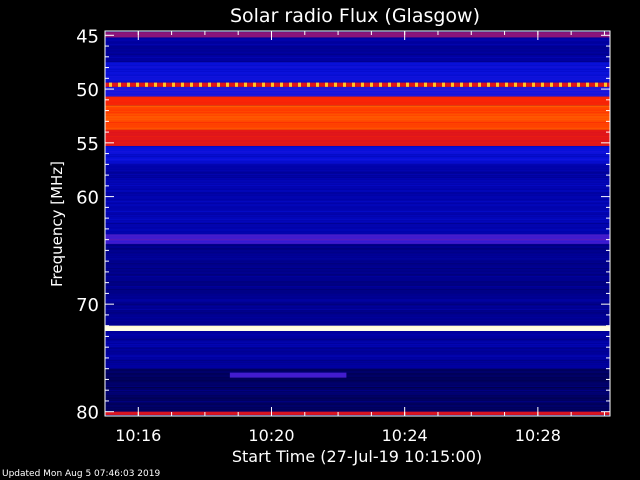  Describe the element at coordinates (538, 435) in the screenshot. I see `x-tick-label: 10:28` at that location.